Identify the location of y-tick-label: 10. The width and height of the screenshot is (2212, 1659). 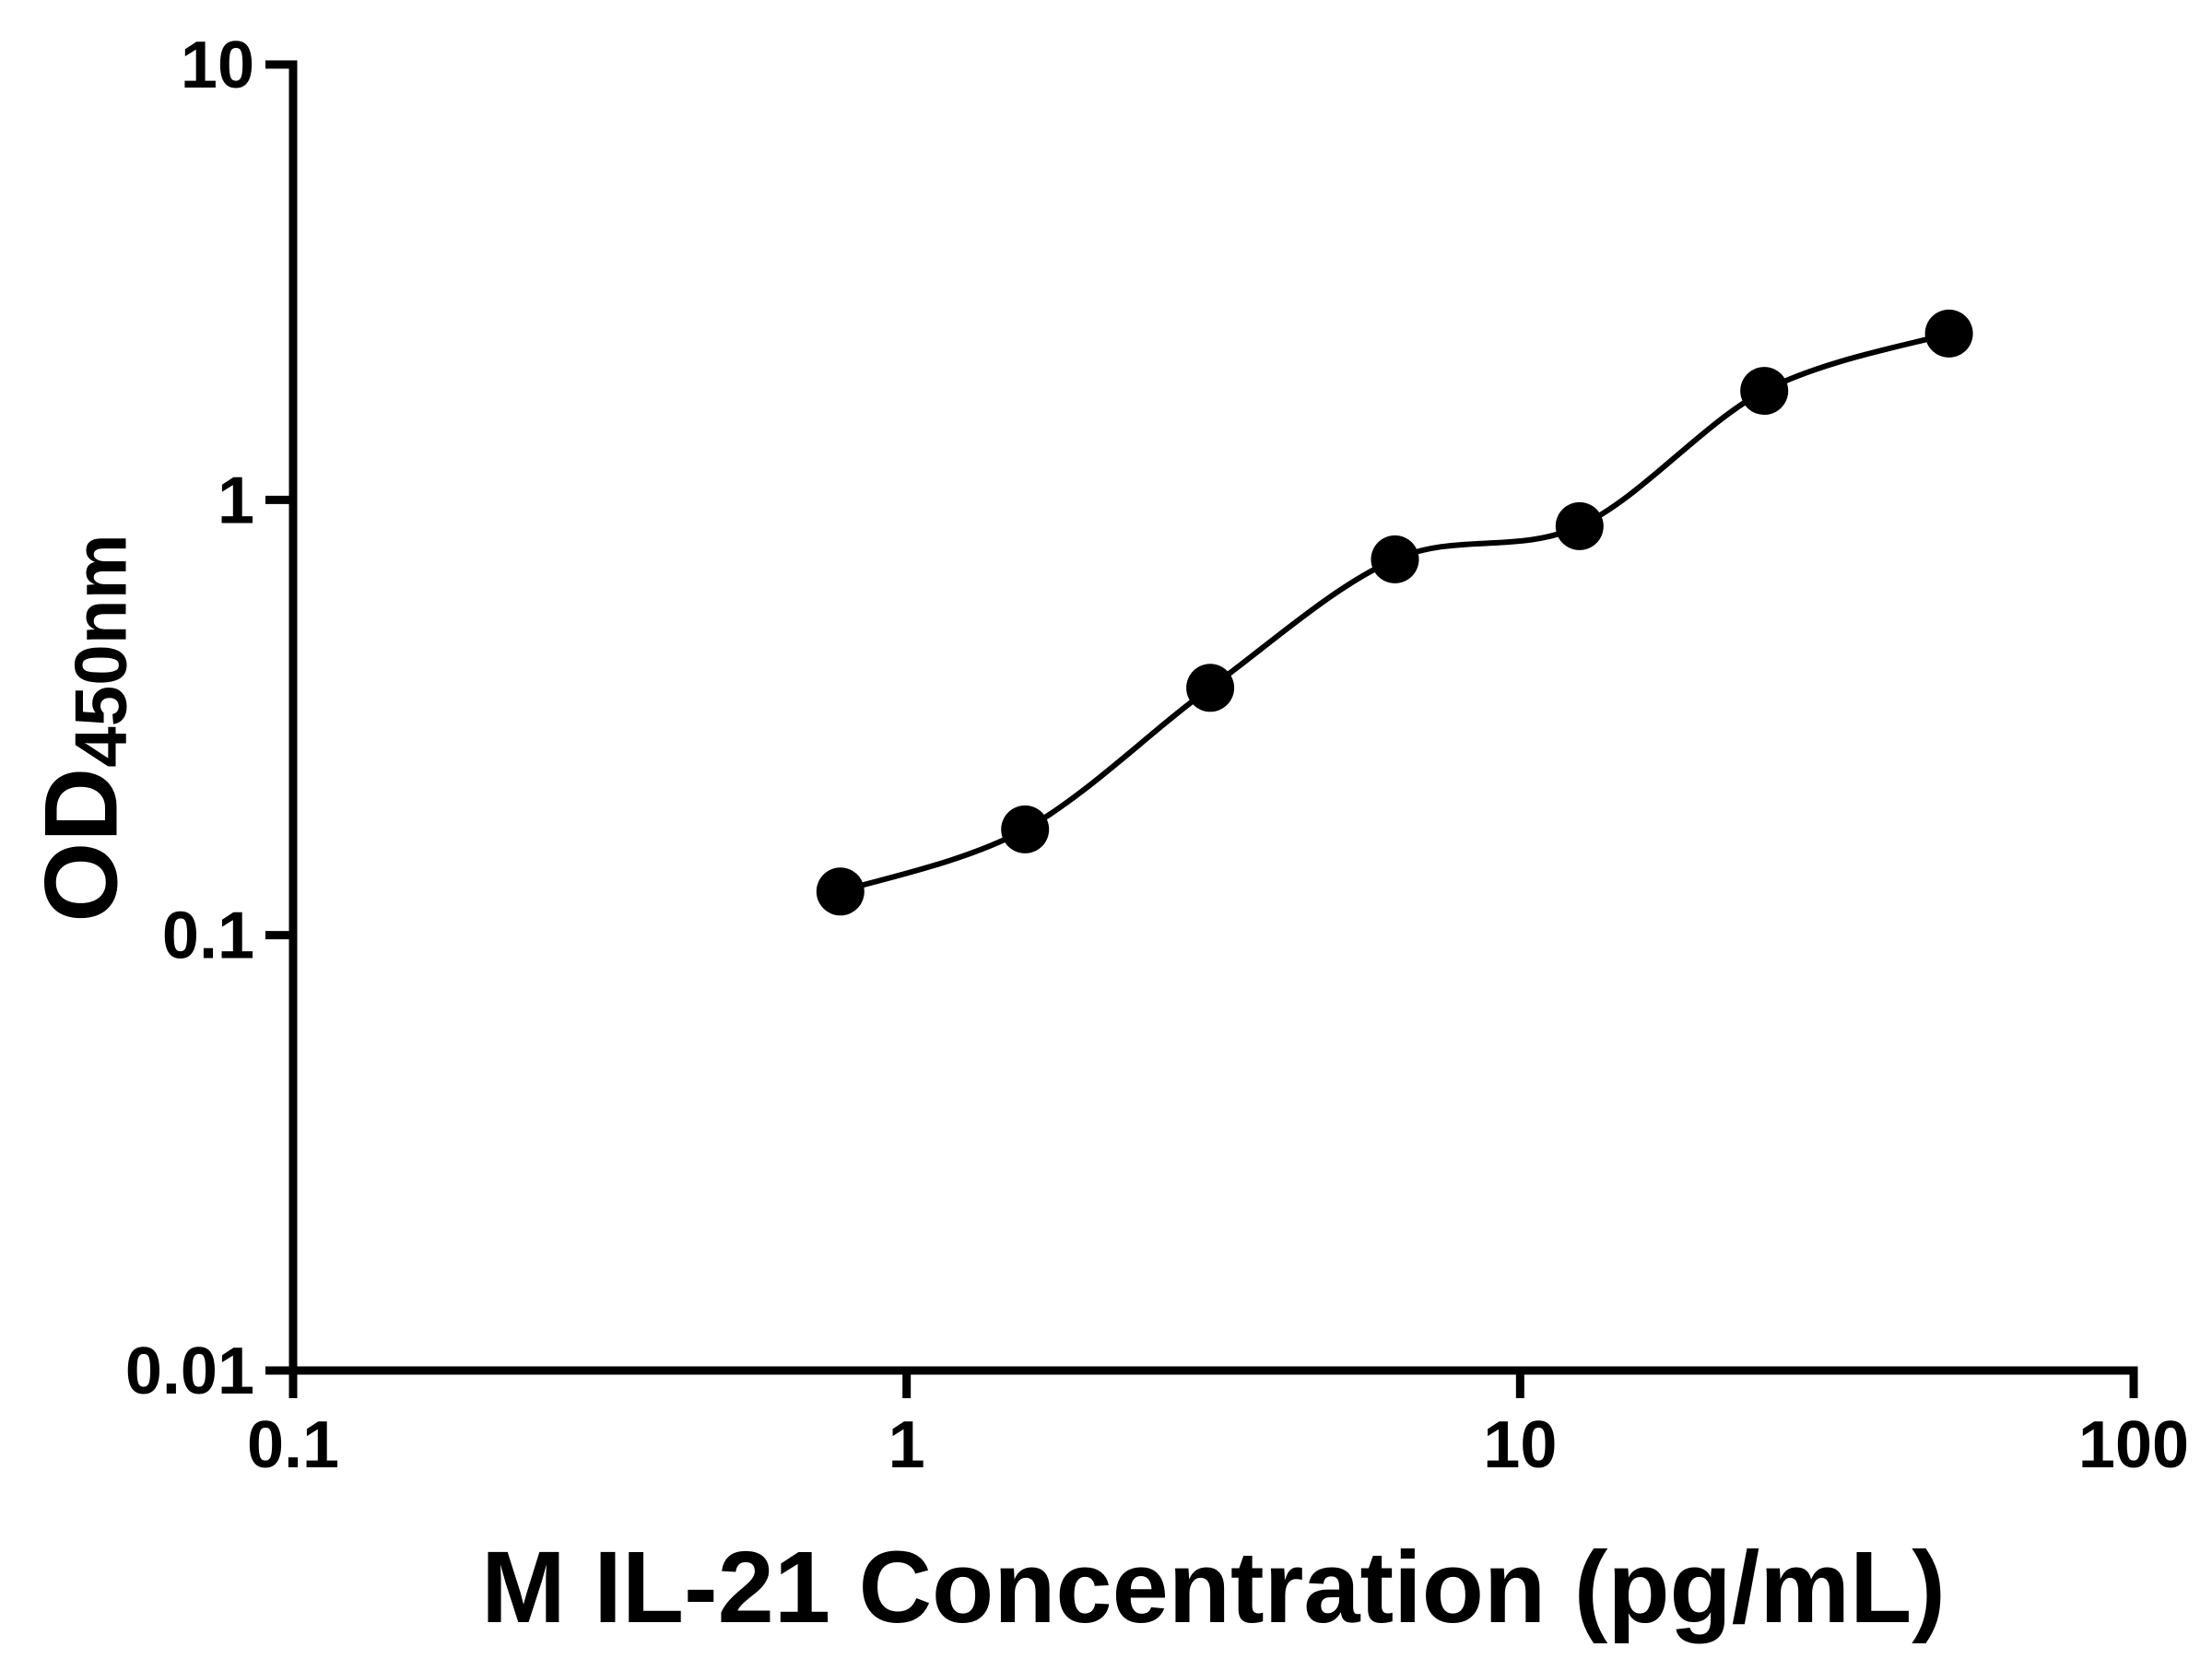
(217, 65).